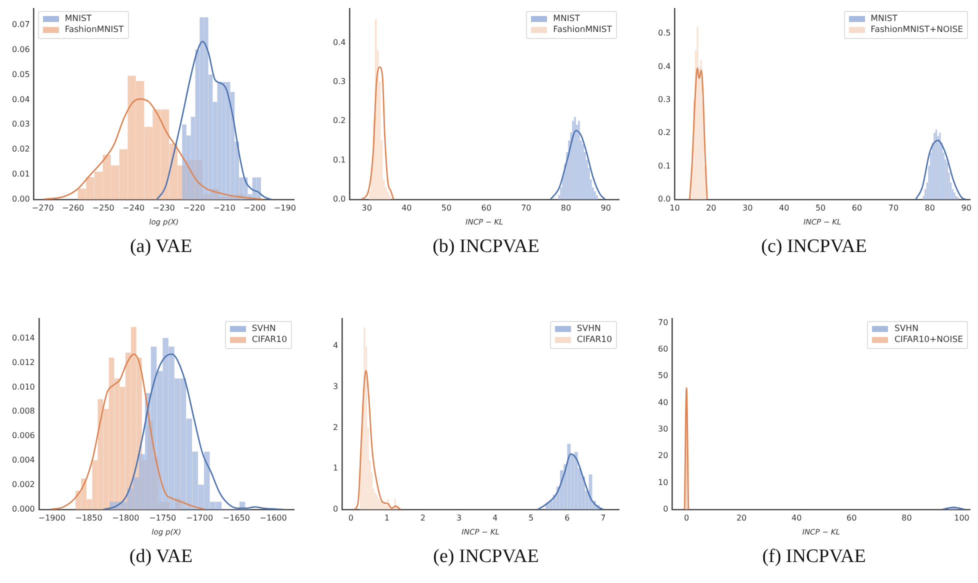 This screenshot has width=978, height=583. What do you see at coordinates (664, 33) in the screenshot?
I see `y-tick-label: 0.5` at bounding box center [664, 33].